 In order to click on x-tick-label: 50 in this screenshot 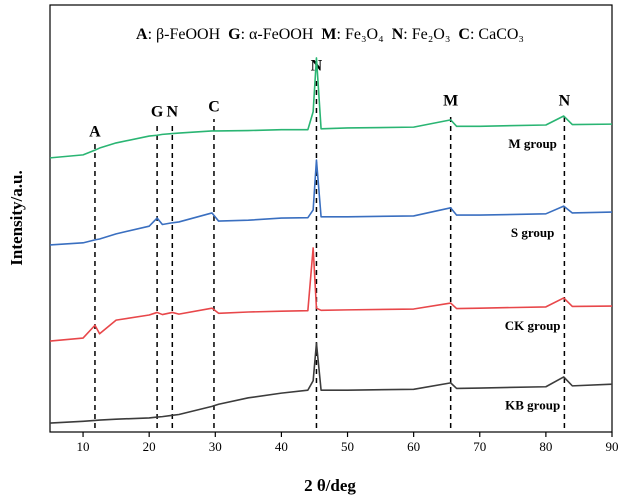, I will do `click(347, 446)`.